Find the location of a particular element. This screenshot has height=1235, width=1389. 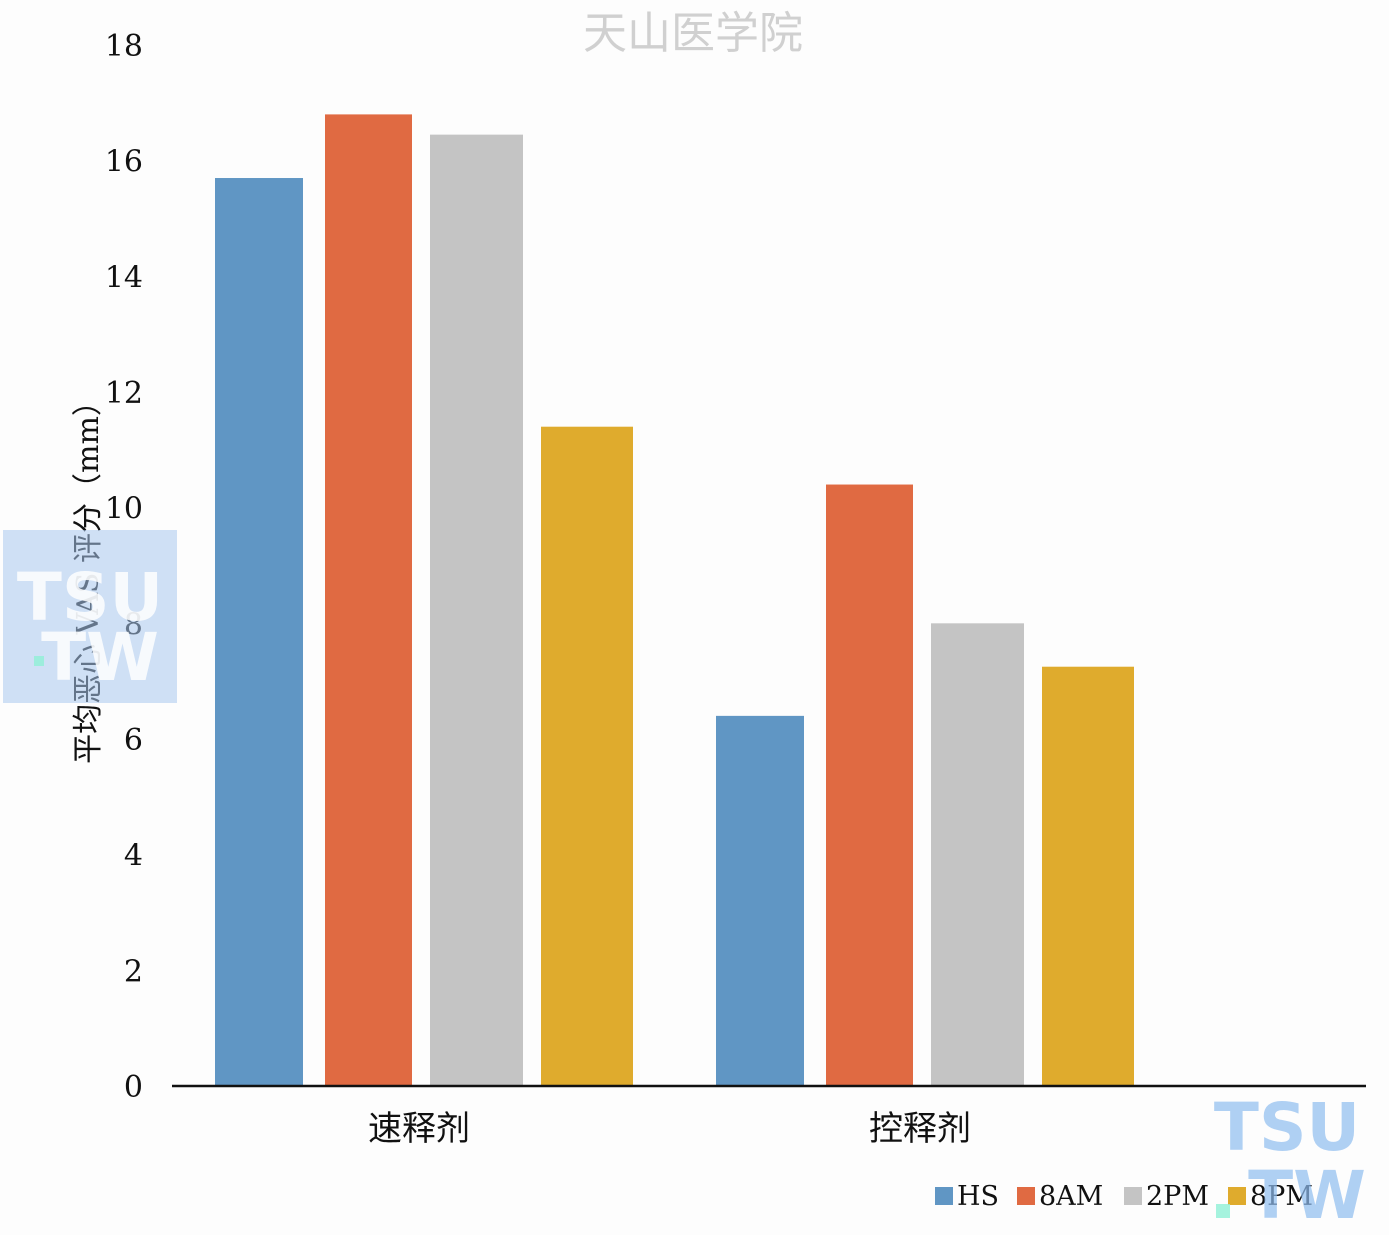

legend: HS 8AM 2PM 8PM is located at coordinates (1124, 1196).